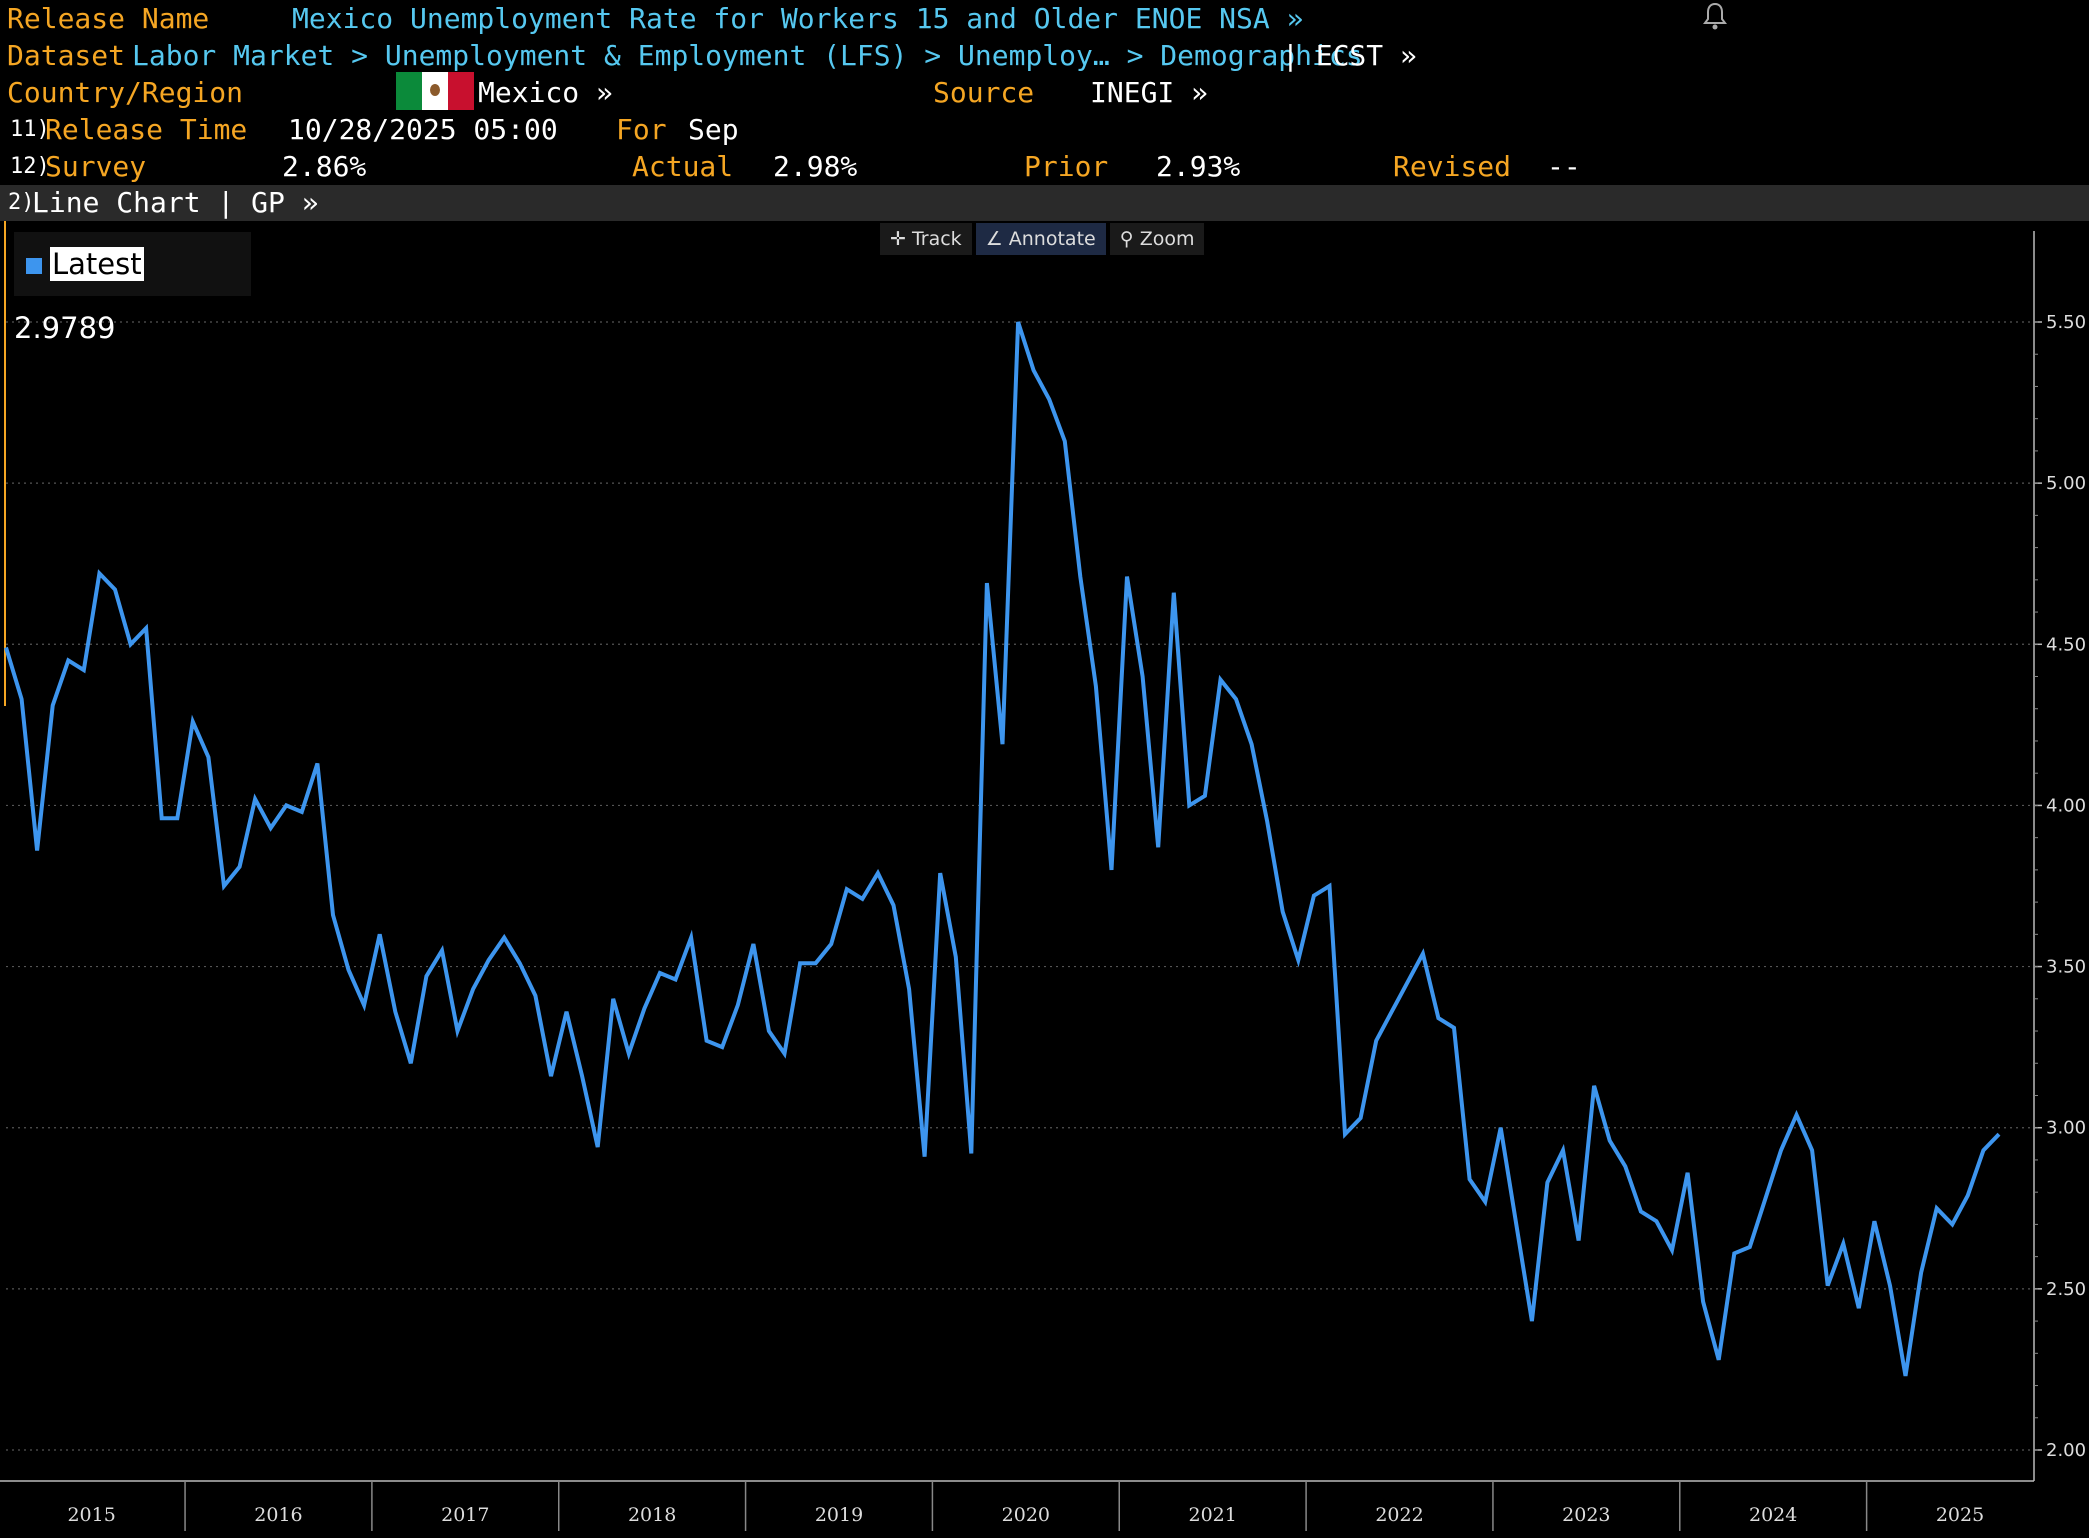  I want to click on y-tick-label: 5.00, so click(2066, 483).